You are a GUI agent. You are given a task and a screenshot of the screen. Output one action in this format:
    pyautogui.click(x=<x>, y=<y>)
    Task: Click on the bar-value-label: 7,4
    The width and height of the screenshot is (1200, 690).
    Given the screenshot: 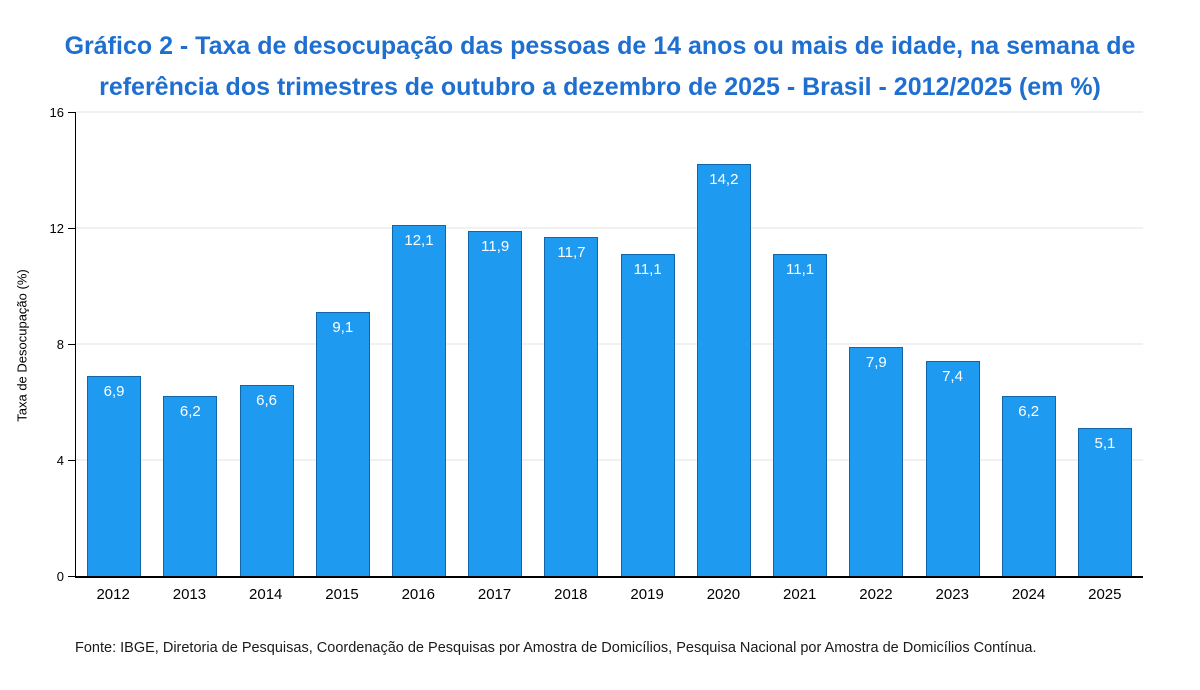 What is the action you would take?
    pyautogui.click(x=952, y=377)
    